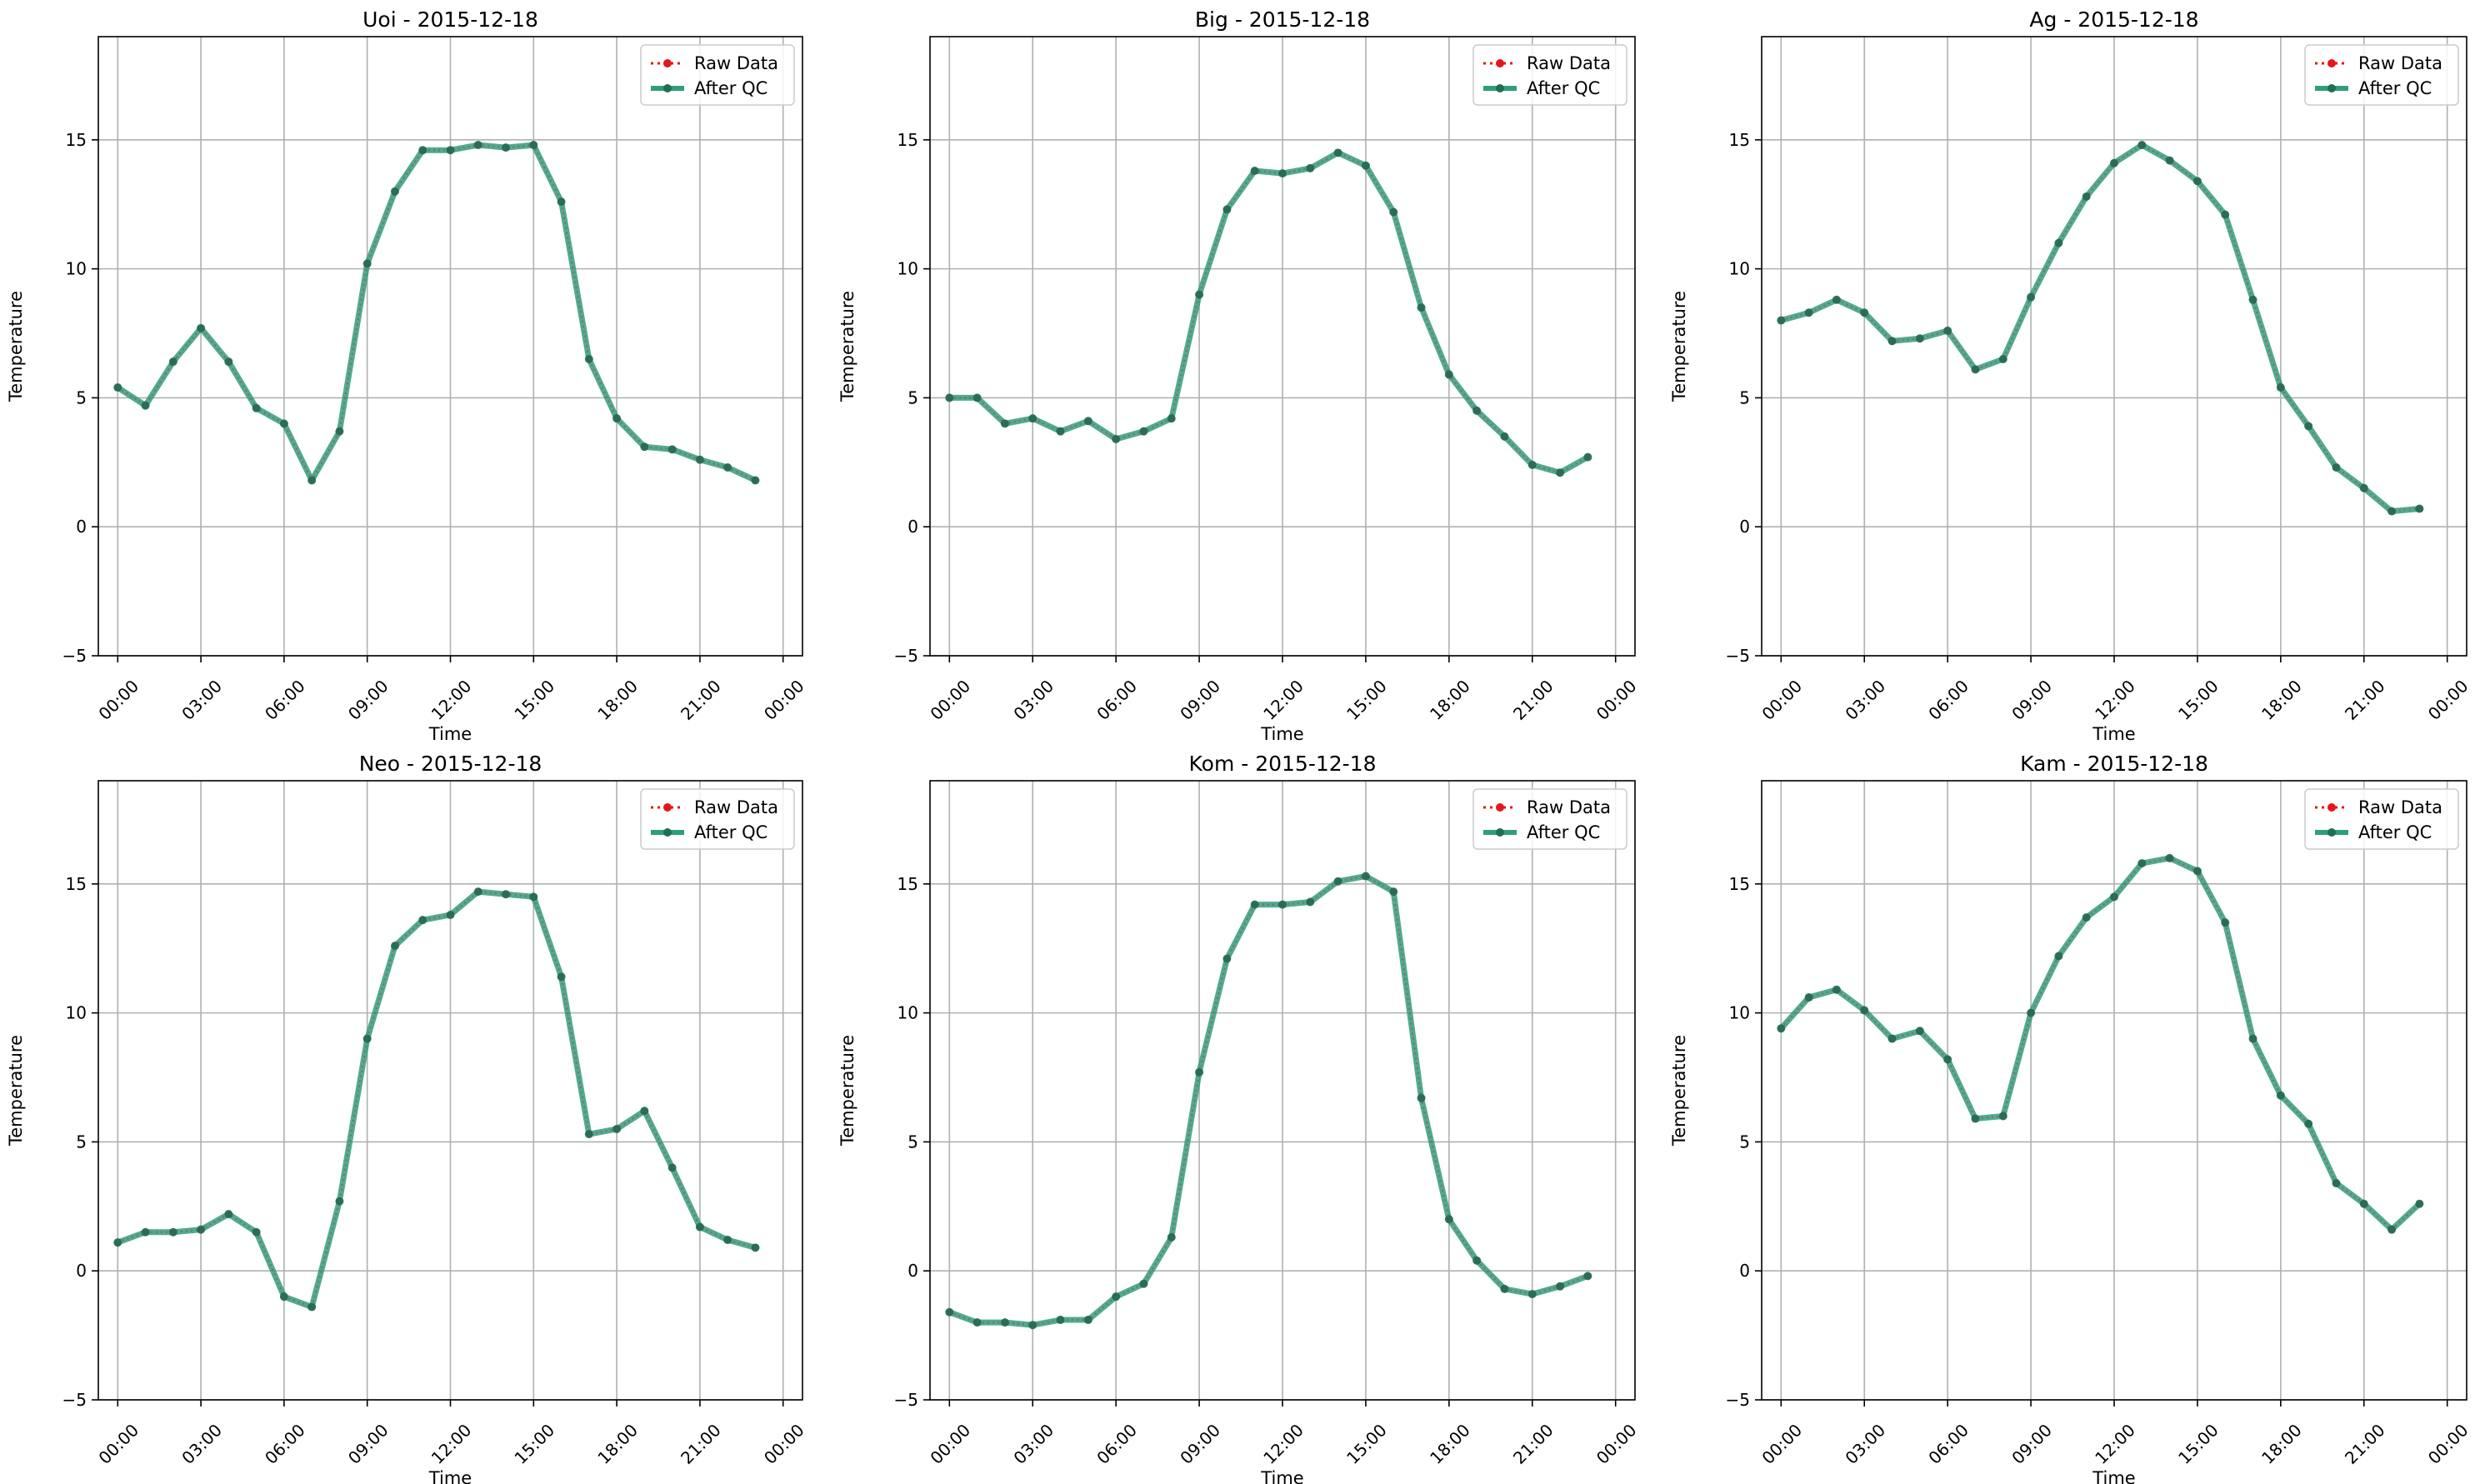 This screenshot has height=1484, width=2485. I want to click on axes-frame, so click(2114, 346).